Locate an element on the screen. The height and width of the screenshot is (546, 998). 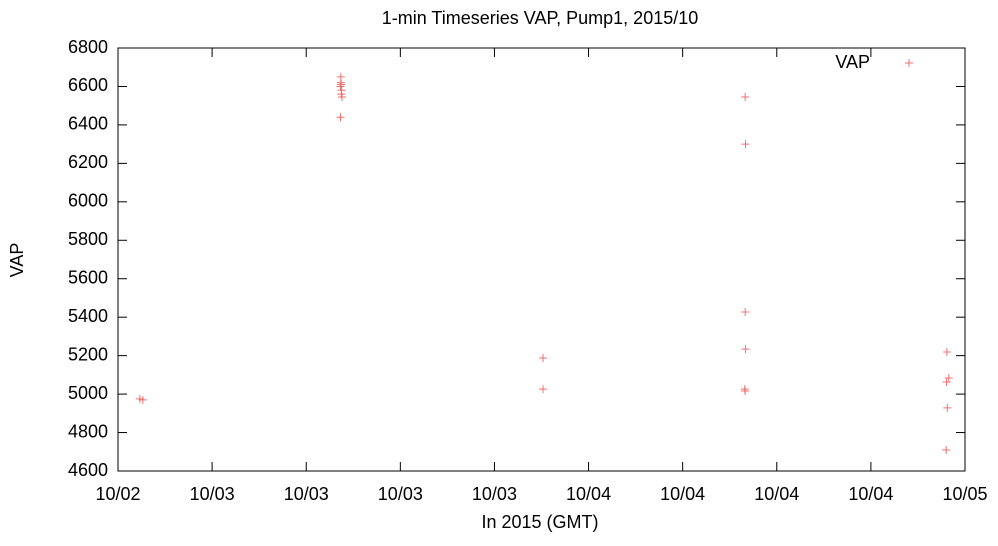
y-tick-label: 5400 is located at coordinates (88, 316).